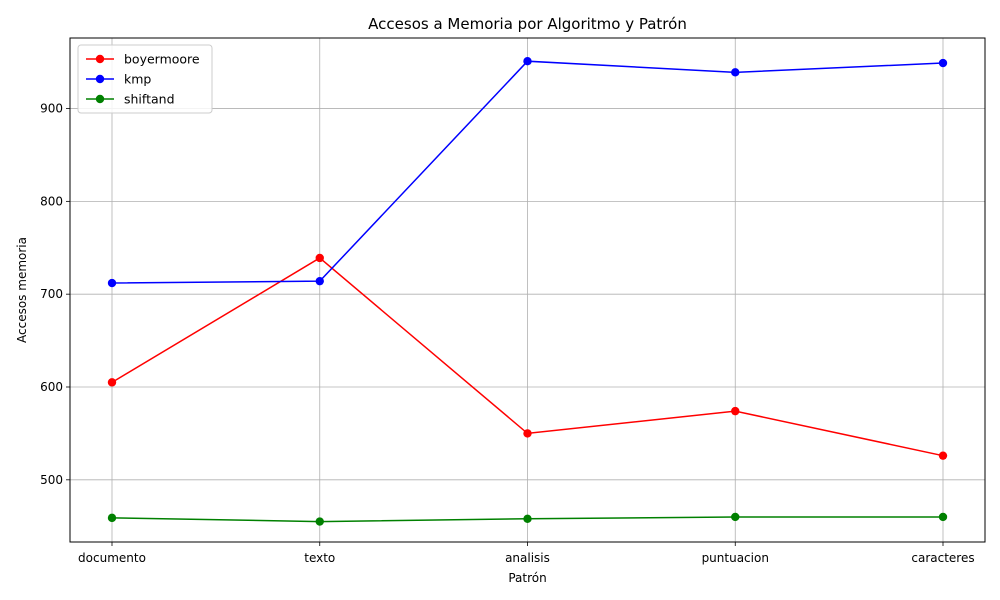 This screenshot has width=1000, height=600. What do you see at coordinates (319, 558) in the screenshot?
I see `x-tick-label: texto` at bounding box center [319, 558].